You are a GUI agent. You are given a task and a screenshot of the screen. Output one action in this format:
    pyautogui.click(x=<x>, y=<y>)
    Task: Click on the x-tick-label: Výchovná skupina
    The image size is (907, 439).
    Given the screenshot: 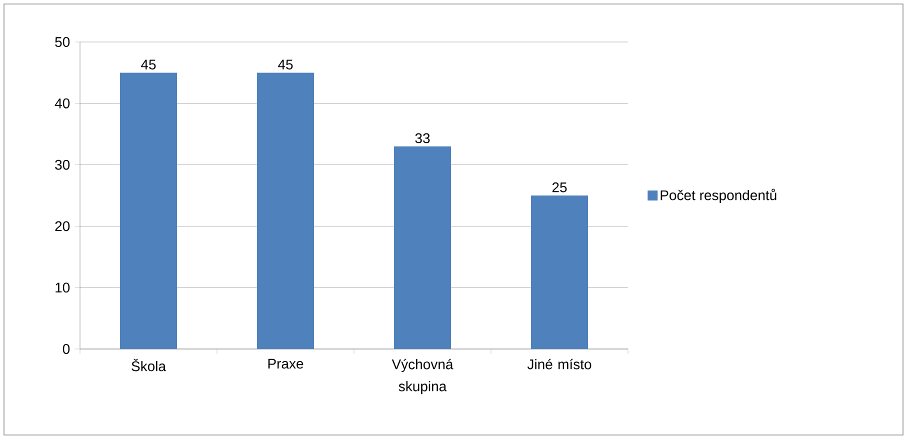 What is the action you would take?
    pyautogui.click(x=423, y=376)
    